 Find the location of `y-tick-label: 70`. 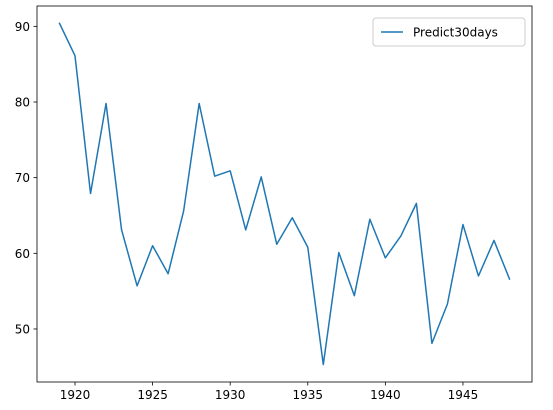

y-tick-label: 70 is located at coordinates (22, 178).